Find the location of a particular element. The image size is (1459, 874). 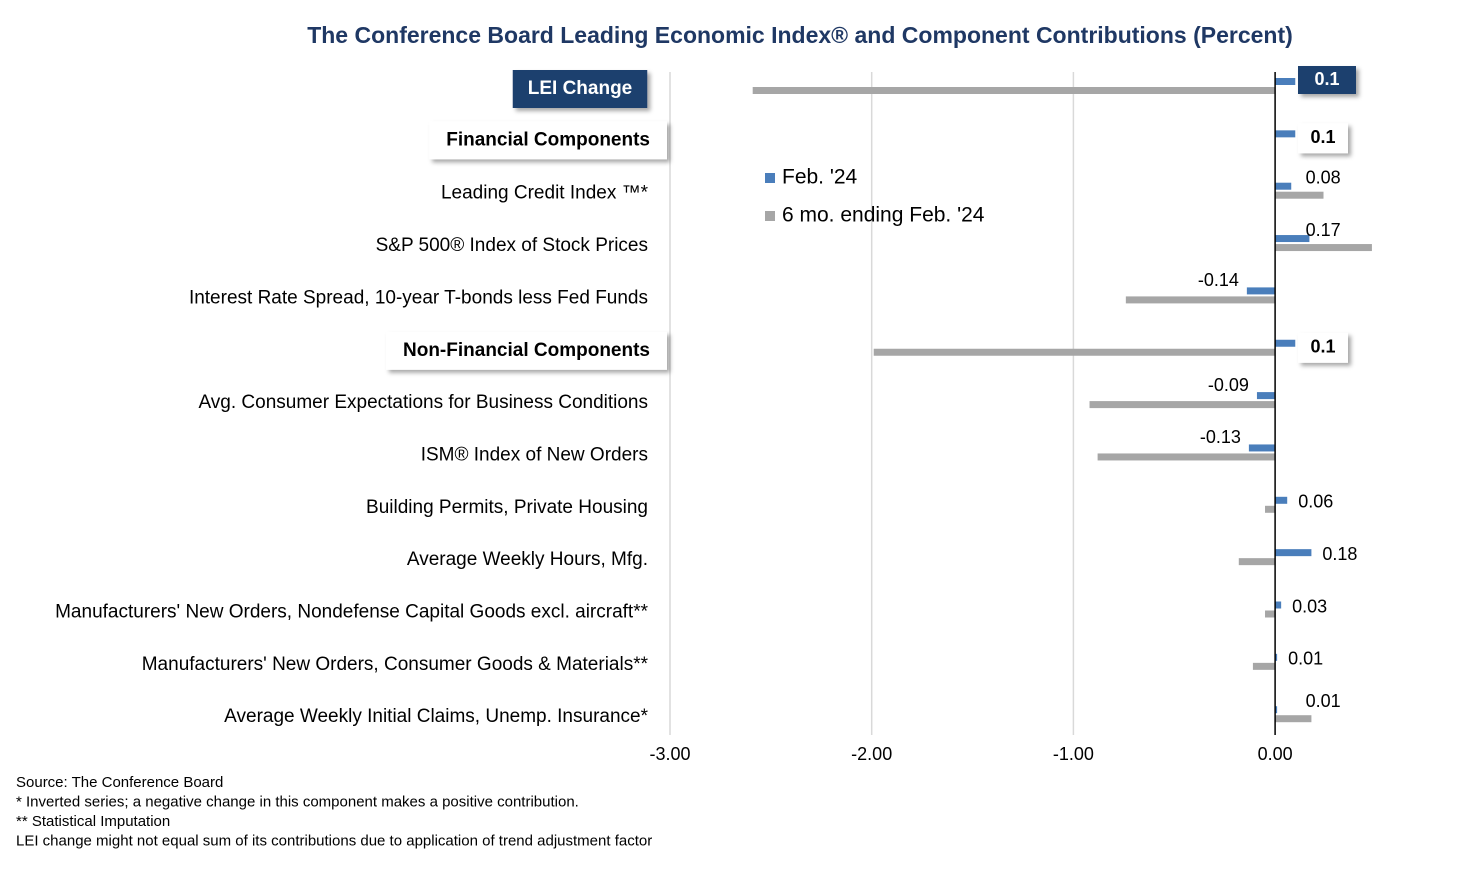

category: Leading Credit Index ™* is located at coordinates (545, 193).